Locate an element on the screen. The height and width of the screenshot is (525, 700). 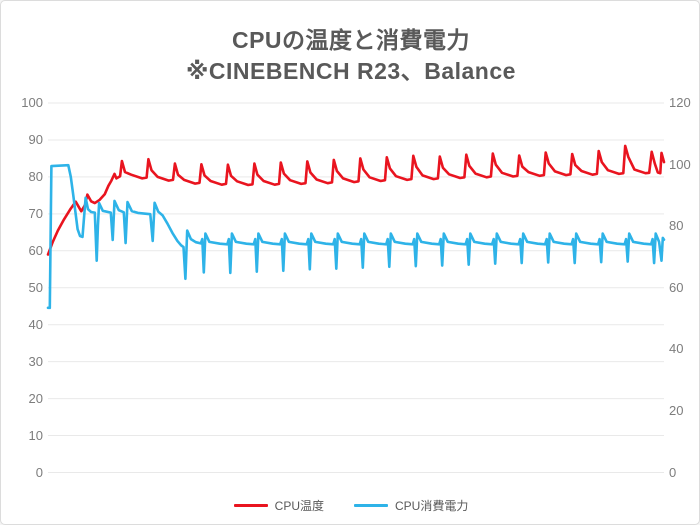
legend-item-temp: CPU温度 is located at coordinates (278, 505).